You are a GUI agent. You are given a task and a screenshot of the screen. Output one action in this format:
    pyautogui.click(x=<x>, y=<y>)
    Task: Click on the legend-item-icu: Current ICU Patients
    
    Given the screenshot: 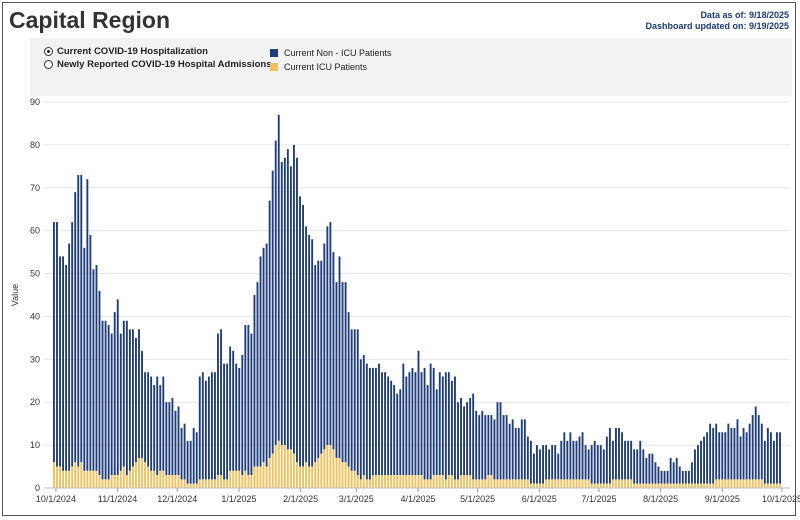 What is the action you would take?
    pyautogui.click(x=318, y=67)
    